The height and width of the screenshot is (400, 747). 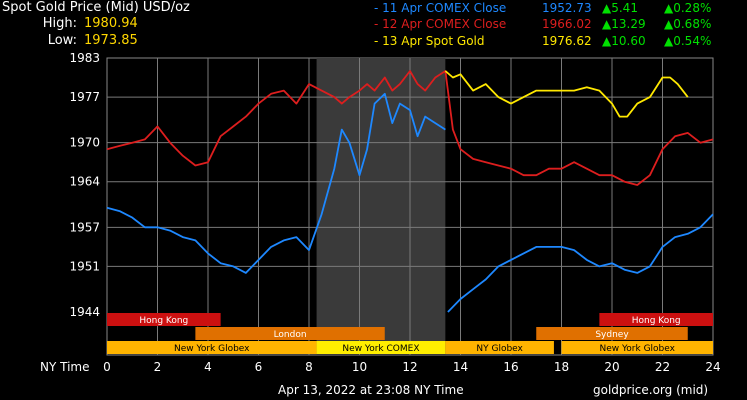 I want to click on footer-timestamp: Apr 13, 2022 at 23:08 NY Time, so click(x=371, y=390).